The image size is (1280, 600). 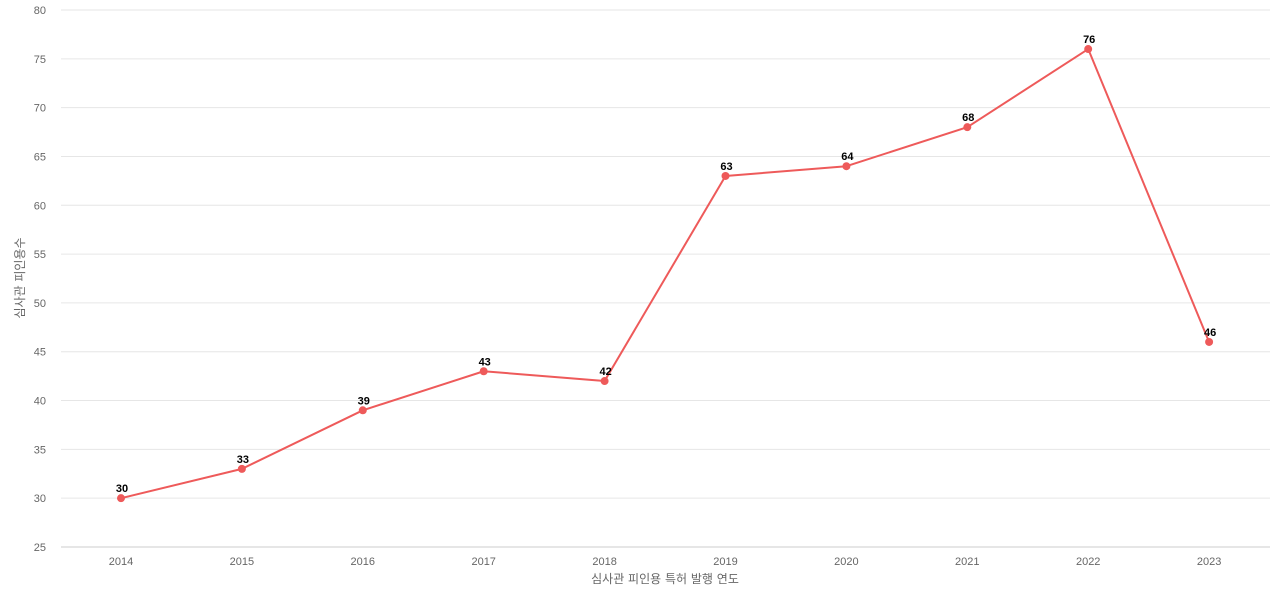 I want to click on data-label: 39, so click(x=364, y=401).